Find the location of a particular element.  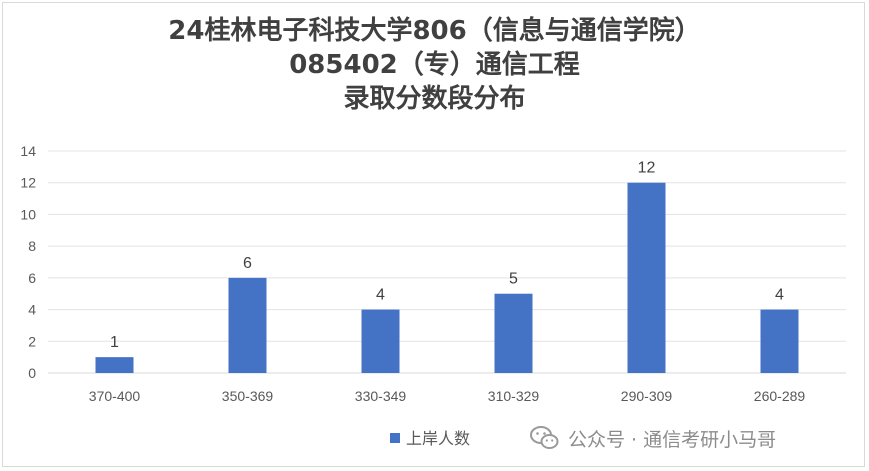

legend: 上岸人数 is located at coordinates (430, 438).